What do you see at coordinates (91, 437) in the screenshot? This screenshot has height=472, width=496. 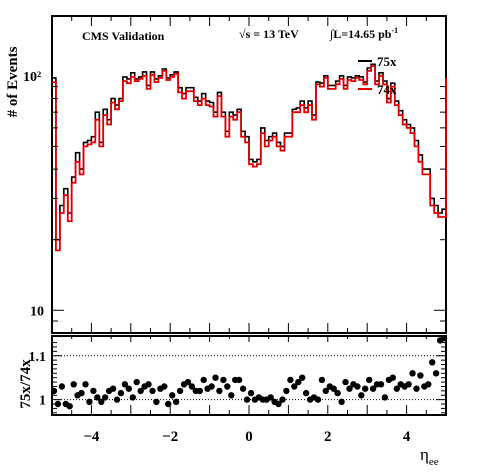 I see `ratio-xtick-label: −4` at bounding box center [91, 437].